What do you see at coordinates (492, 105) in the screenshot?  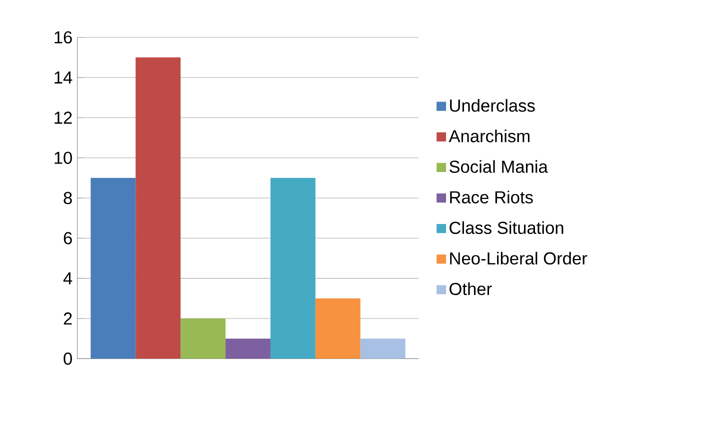 I see `legend-label: Underclass` at bounding box center [492, 105].